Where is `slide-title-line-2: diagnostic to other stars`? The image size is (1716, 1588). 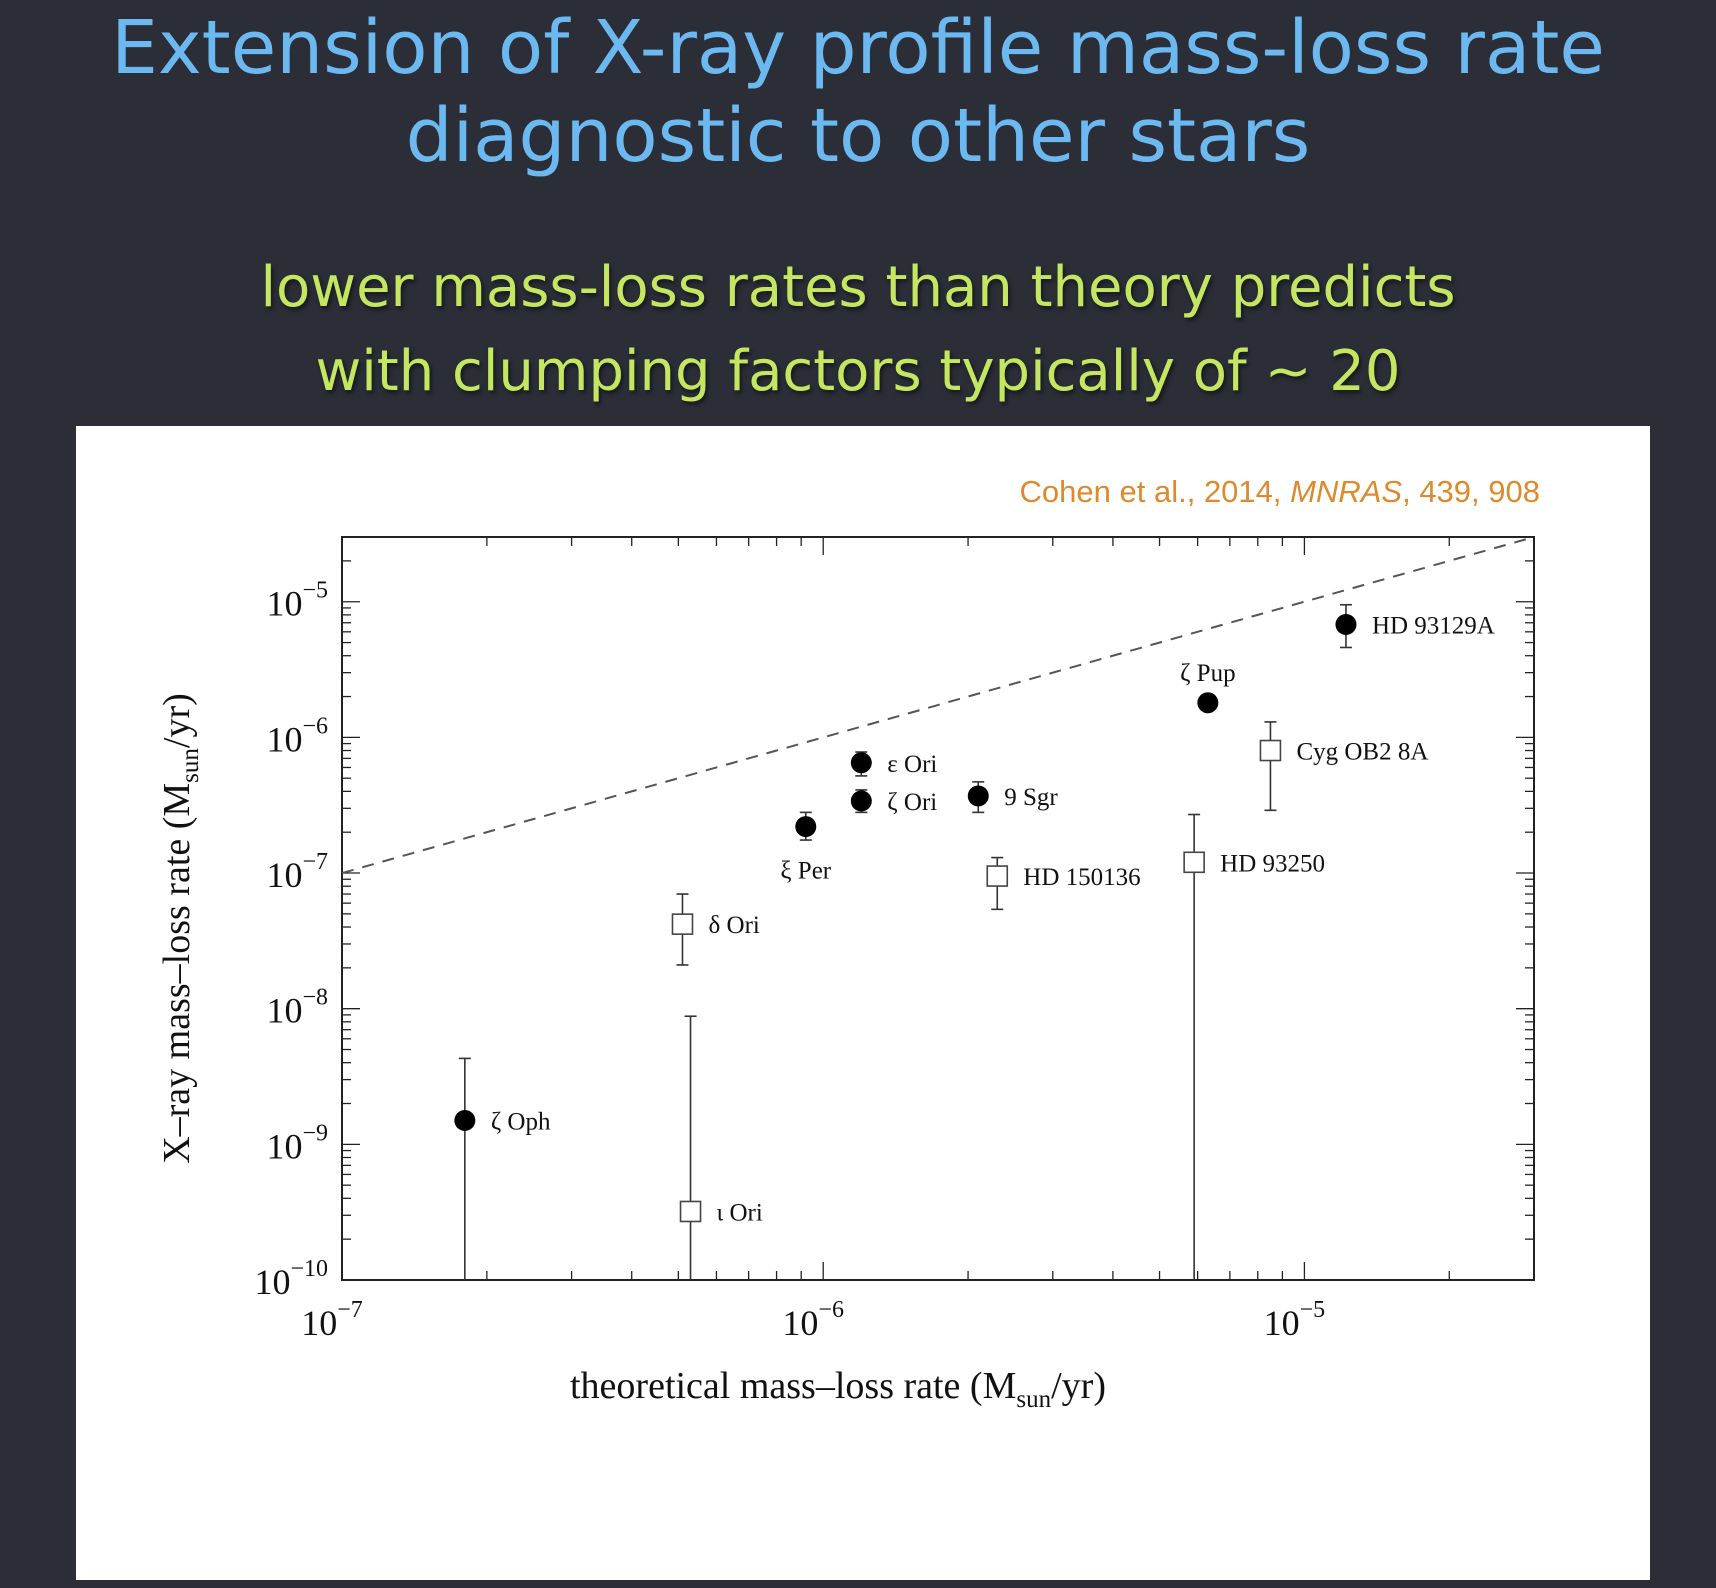
slide-title-line-2: diagnostic to other stars is located at coordinates (858, 136).